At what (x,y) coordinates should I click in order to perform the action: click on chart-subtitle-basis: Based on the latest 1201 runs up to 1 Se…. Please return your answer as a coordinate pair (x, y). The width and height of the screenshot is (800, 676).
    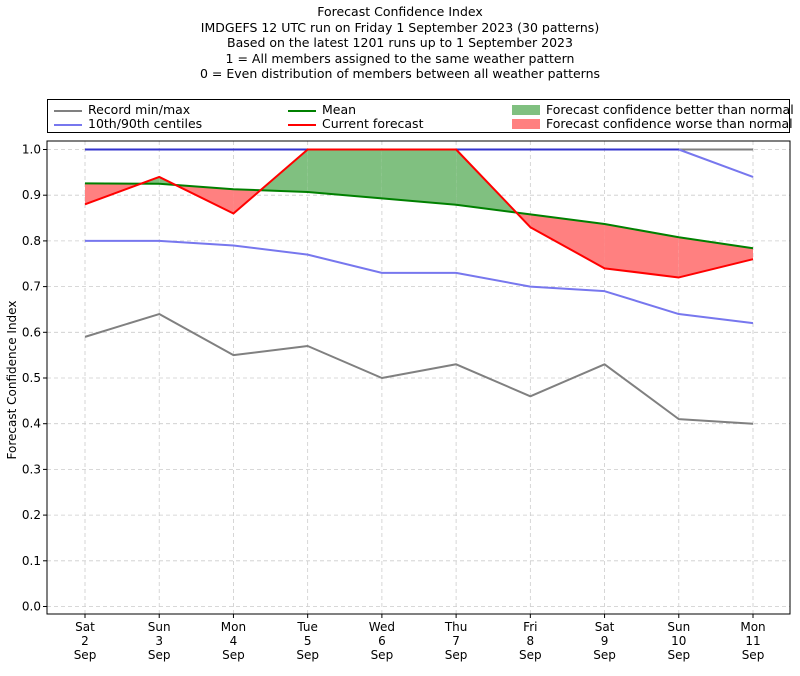
    Looking at the image, I should click on (400, 42).